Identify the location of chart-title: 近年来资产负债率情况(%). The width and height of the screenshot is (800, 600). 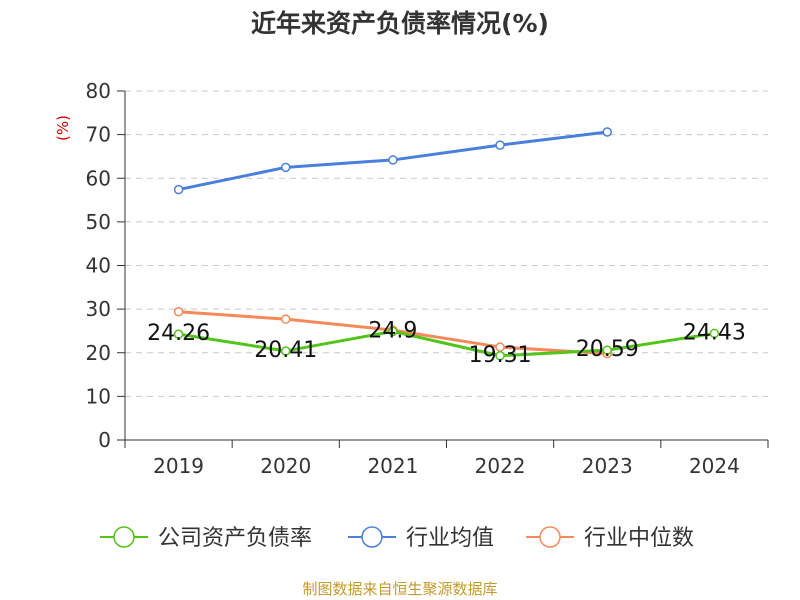
(400, 23).